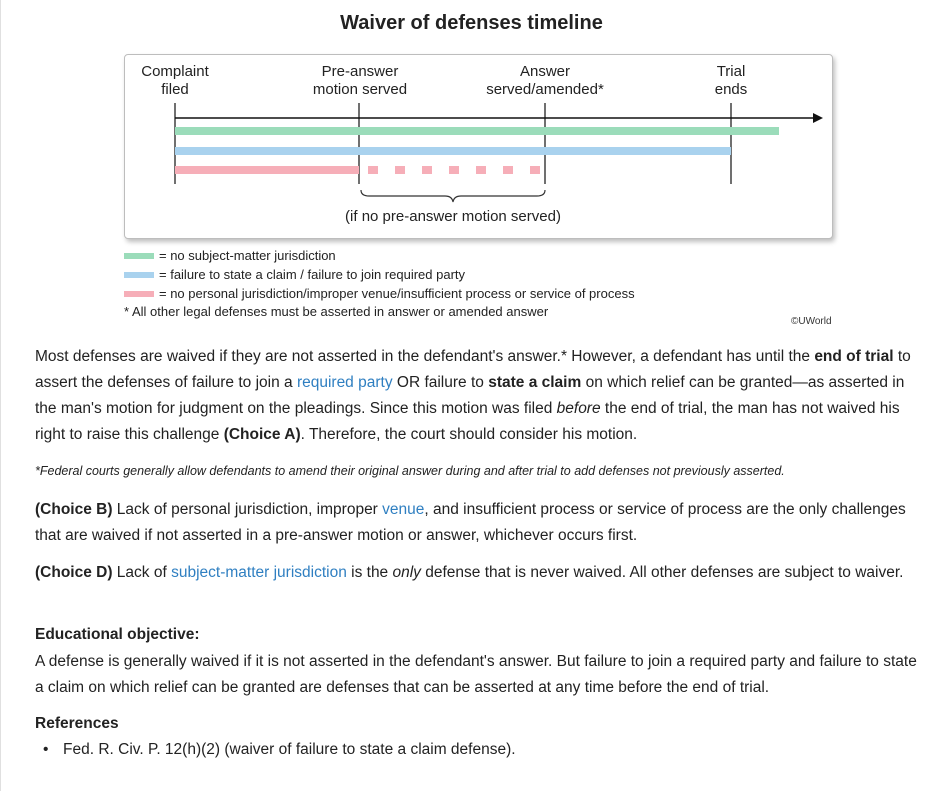 This screenshot has height=791, width=941. I want to click on milestone-label-trial-ends: Trial ends, so click(731, 80).